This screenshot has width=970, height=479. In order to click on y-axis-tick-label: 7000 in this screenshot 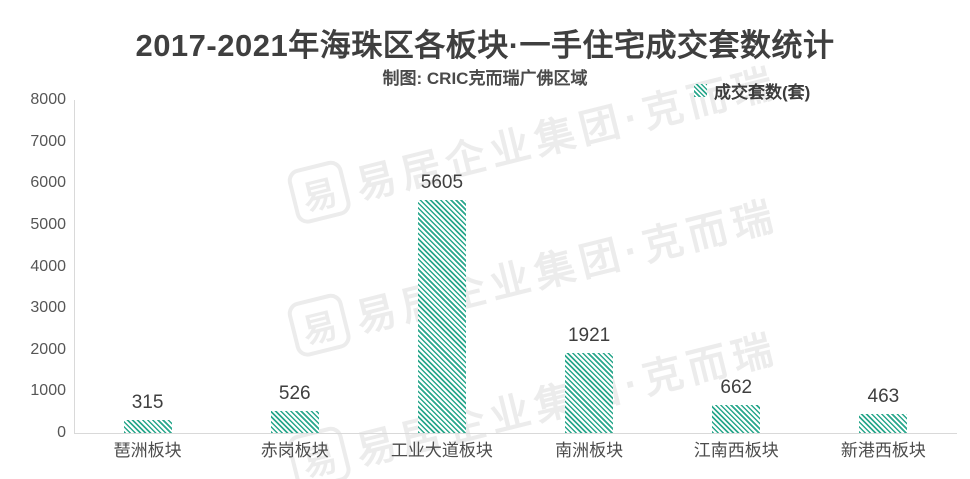, I will do `click(48, 141)`.